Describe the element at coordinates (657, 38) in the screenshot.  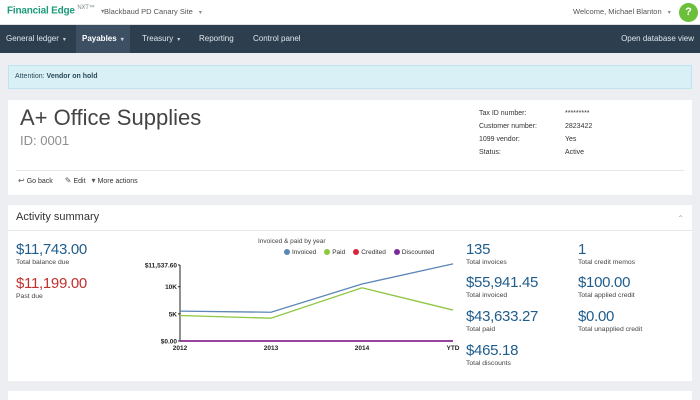
I see `open-database-view-link: Open database view` at that location.